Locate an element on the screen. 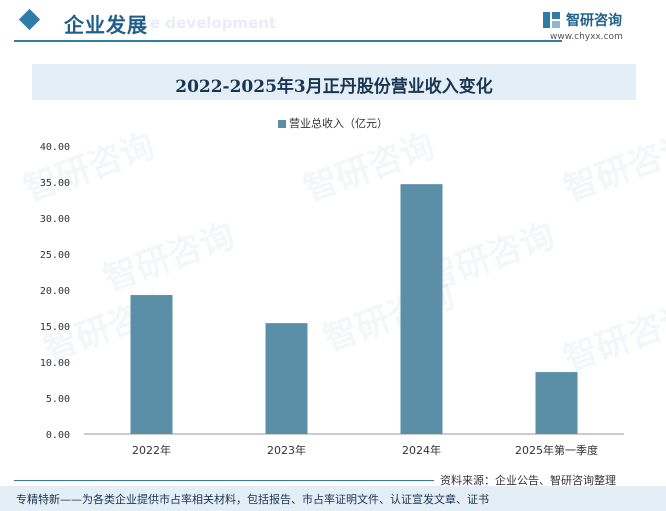  brand-logo-icon is located at coordinates (551, 20).